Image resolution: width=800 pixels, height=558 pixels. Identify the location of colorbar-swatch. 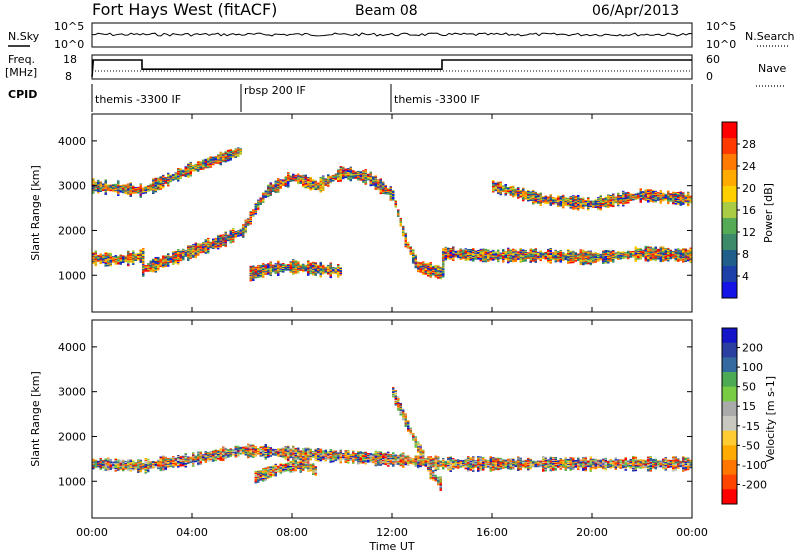
(729, 130).